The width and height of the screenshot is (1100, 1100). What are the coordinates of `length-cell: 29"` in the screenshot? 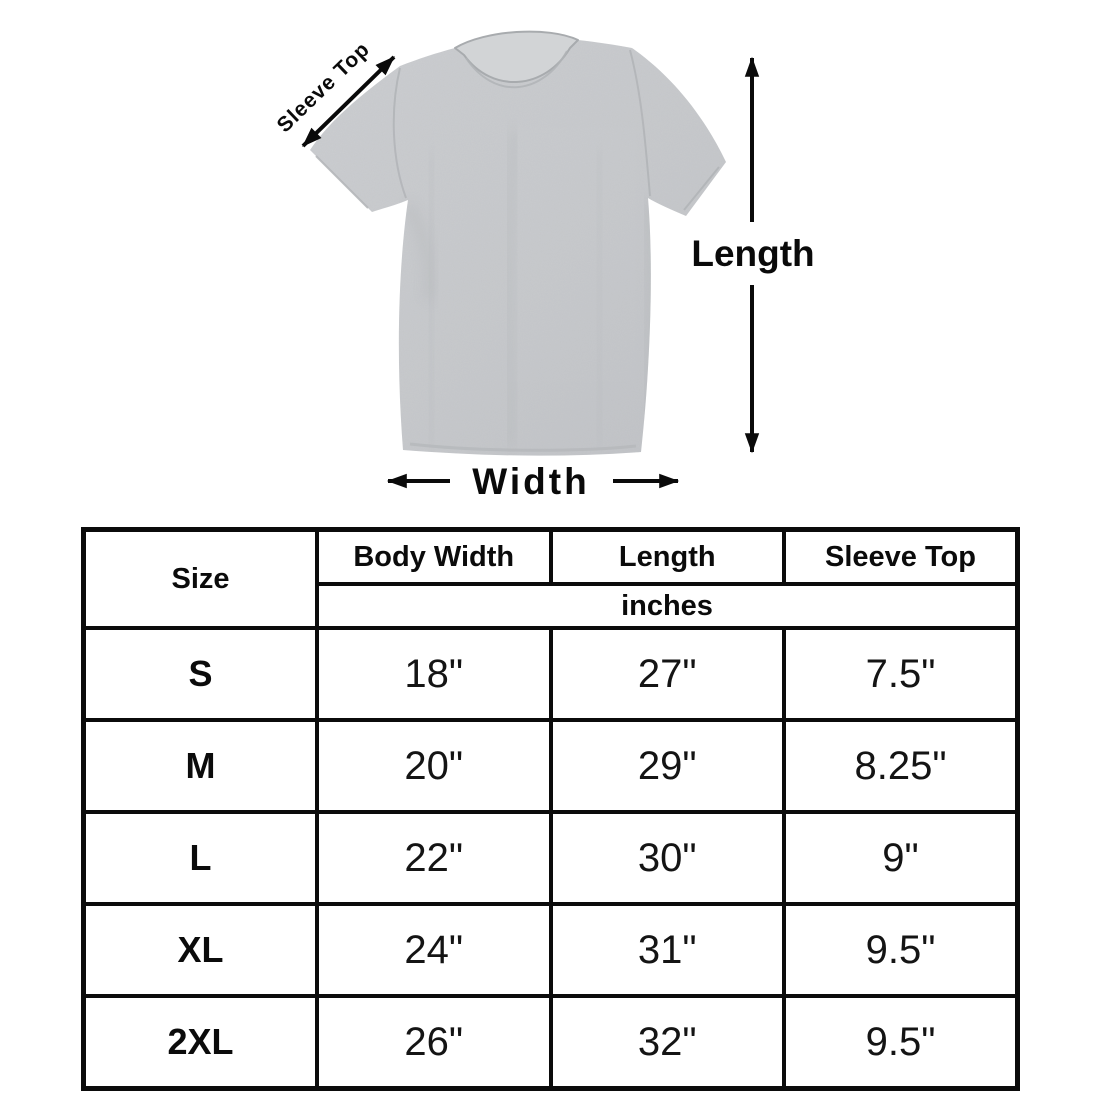 It's located at (667, 766).